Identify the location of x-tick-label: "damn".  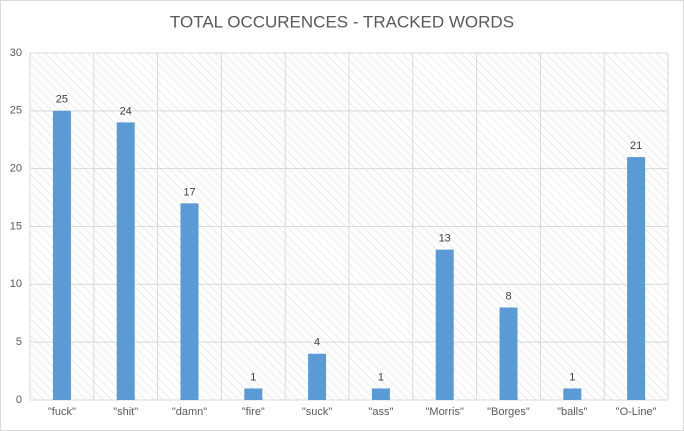
(189, 412).